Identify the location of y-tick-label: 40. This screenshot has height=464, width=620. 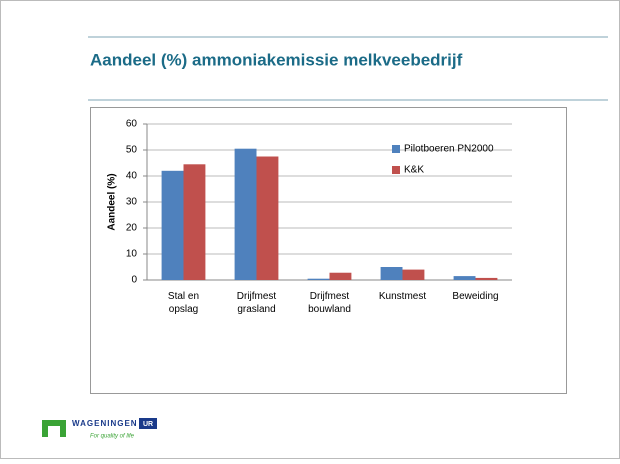
(132, 176).